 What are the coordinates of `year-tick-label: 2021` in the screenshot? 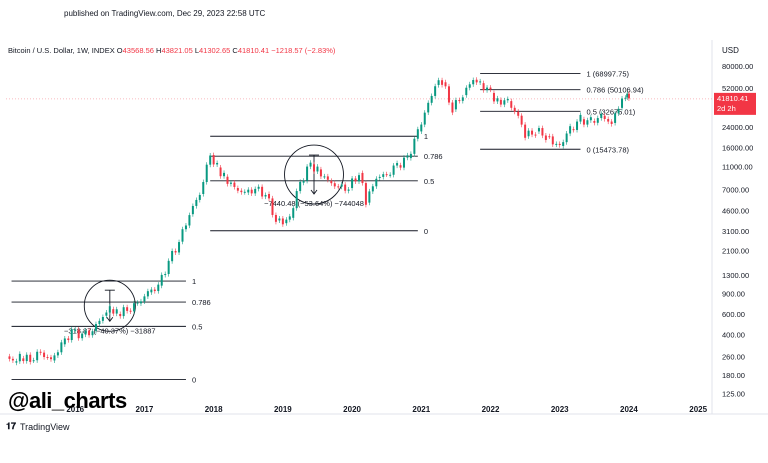 It's located at (421, 409).